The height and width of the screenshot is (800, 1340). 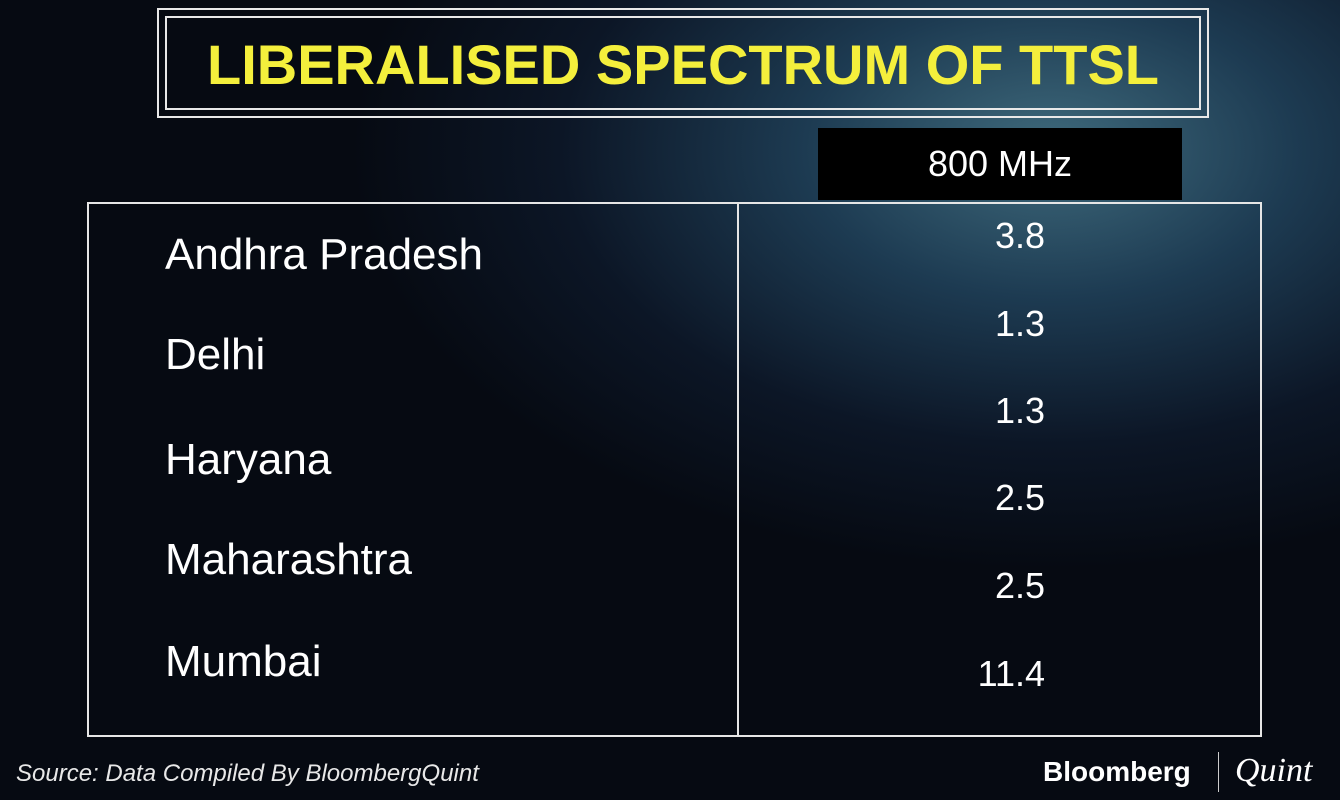 What do you see at coordinates (1000, 164) in the screenshot?
I see `column-header: 800 MHz` at bounding box center [1000, 164].